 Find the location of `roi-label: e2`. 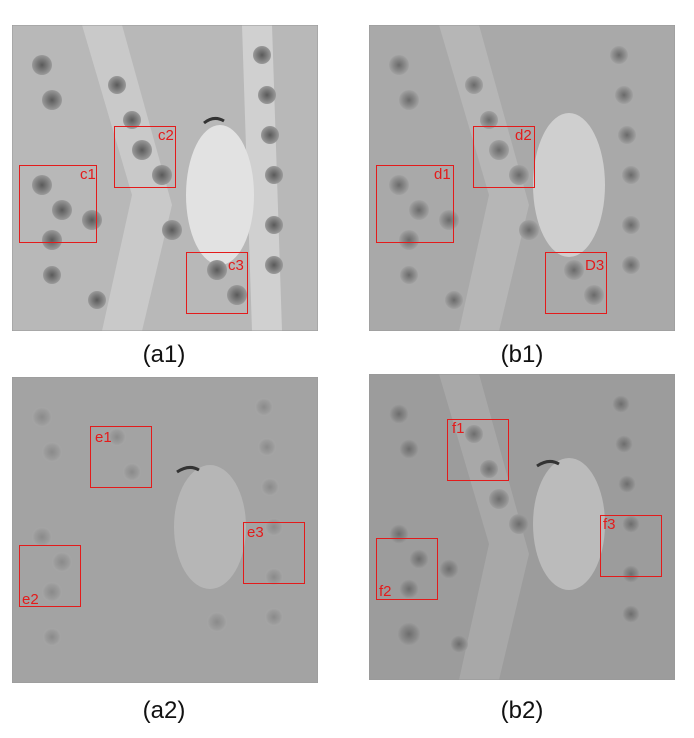

roi-label: e2 is located at coordinates (30, 599).